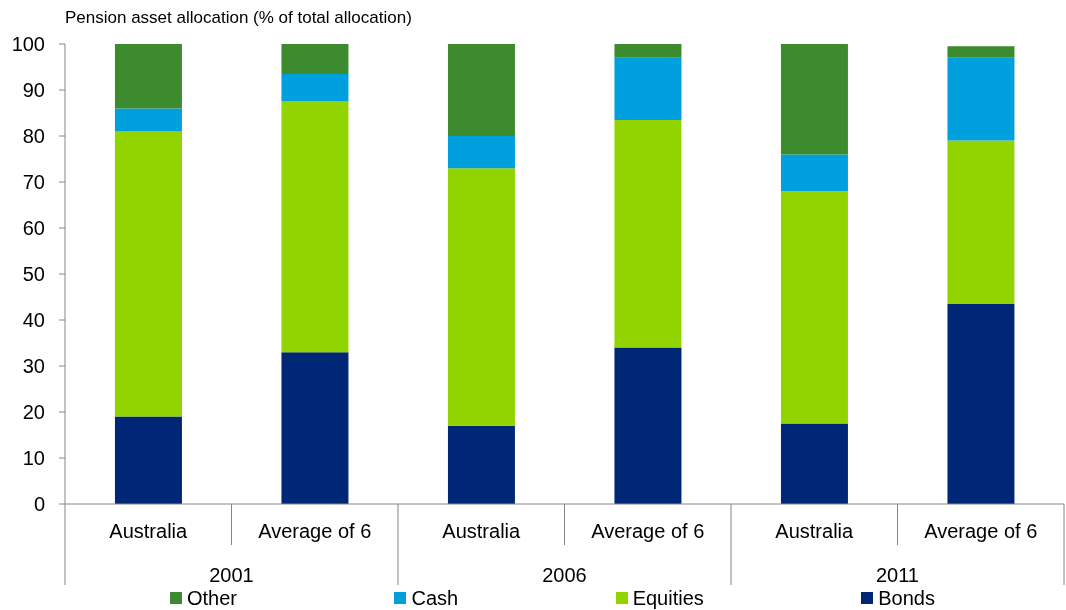 Image resolution: width=1066 pixels, height=610 pixels. What do you see at coordinates (33, 274) in the screenshot?
I see `y-tick-label: 50` at bounding box center [33, 274].